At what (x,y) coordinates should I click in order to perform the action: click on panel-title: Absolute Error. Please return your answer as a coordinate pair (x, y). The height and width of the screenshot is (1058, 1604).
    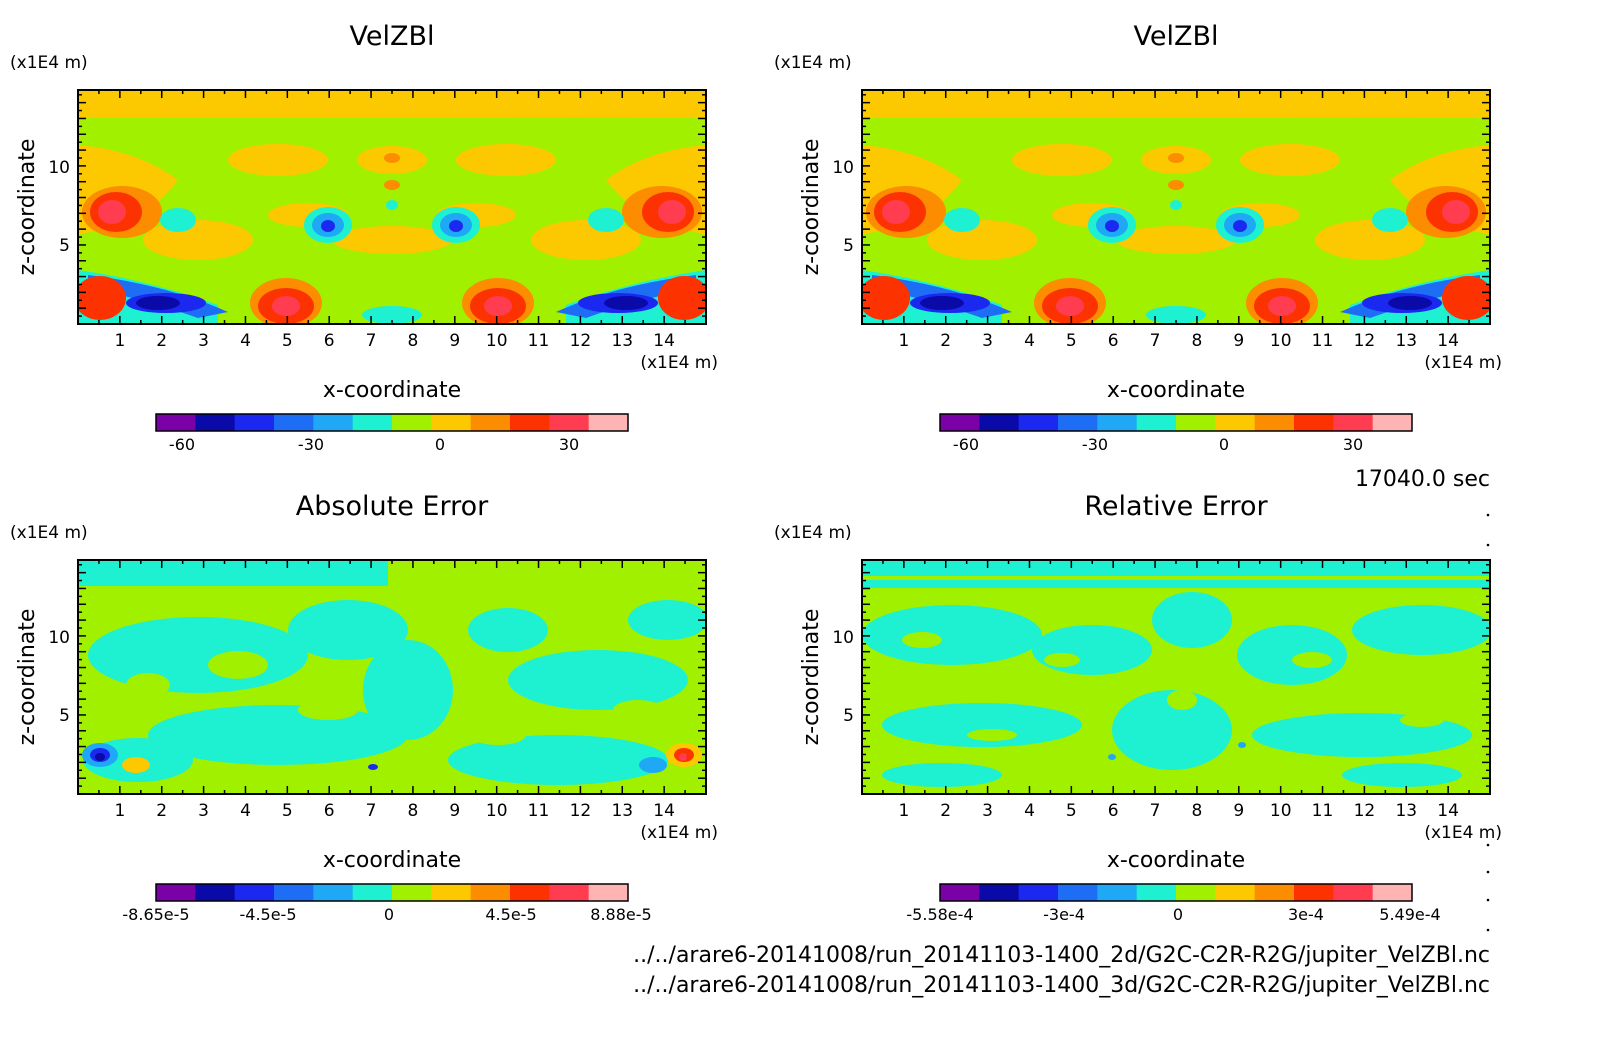
    Looking at the image, I should click on (392, 506).